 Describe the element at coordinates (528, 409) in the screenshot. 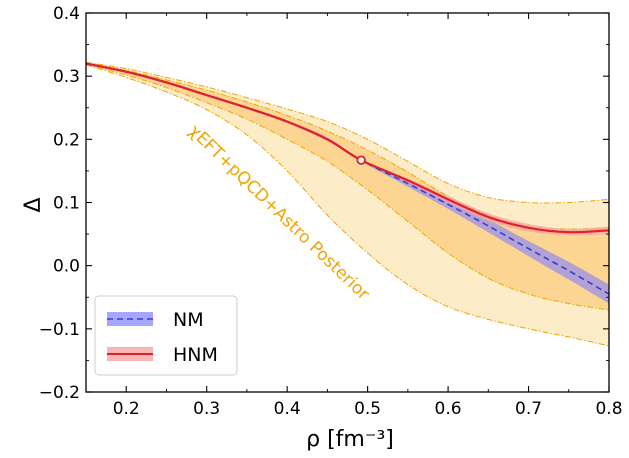

I see `x-tick-label: 0.7` at that location.